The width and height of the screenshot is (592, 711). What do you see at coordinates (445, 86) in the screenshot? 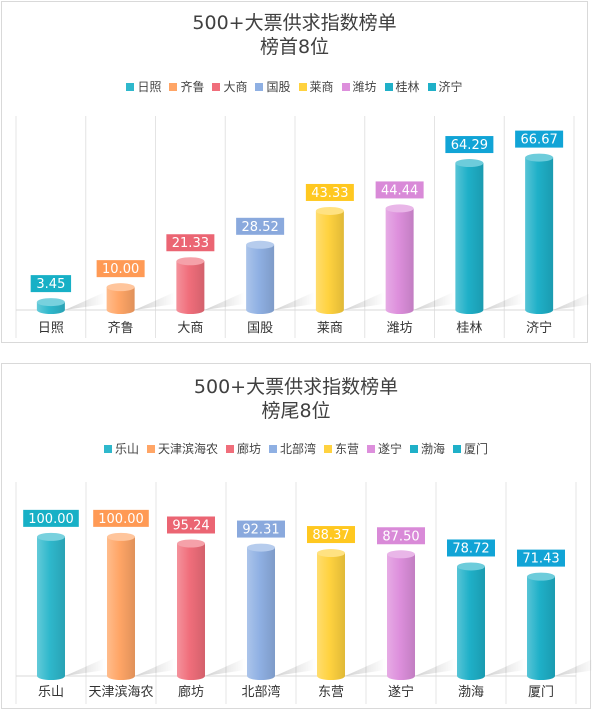
I see `legend-item: 济宁` at bounding box center [445, 86].